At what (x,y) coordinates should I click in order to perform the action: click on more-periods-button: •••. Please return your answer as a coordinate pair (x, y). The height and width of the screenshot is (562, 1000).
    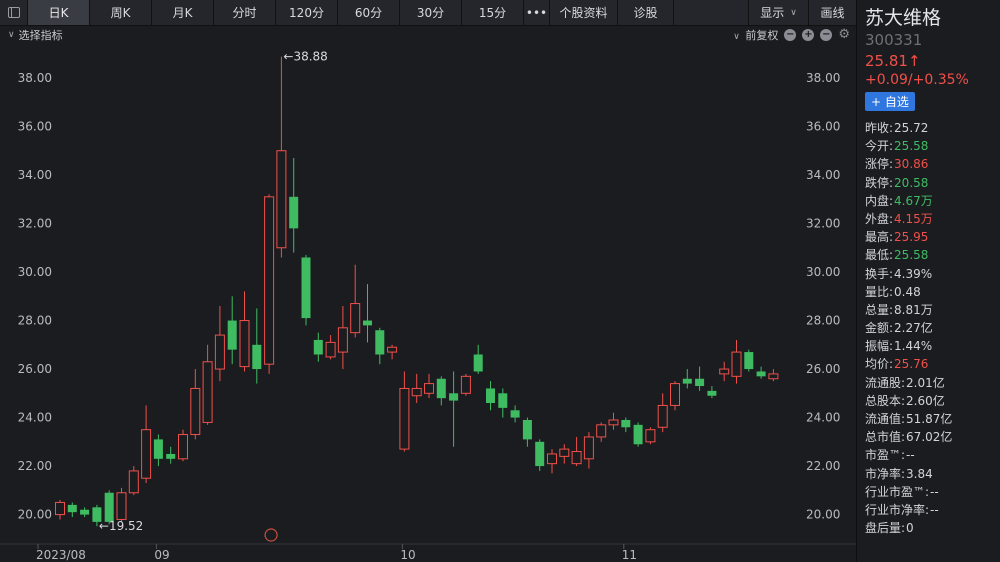
    Looking at the image, I should click on (537, 12).